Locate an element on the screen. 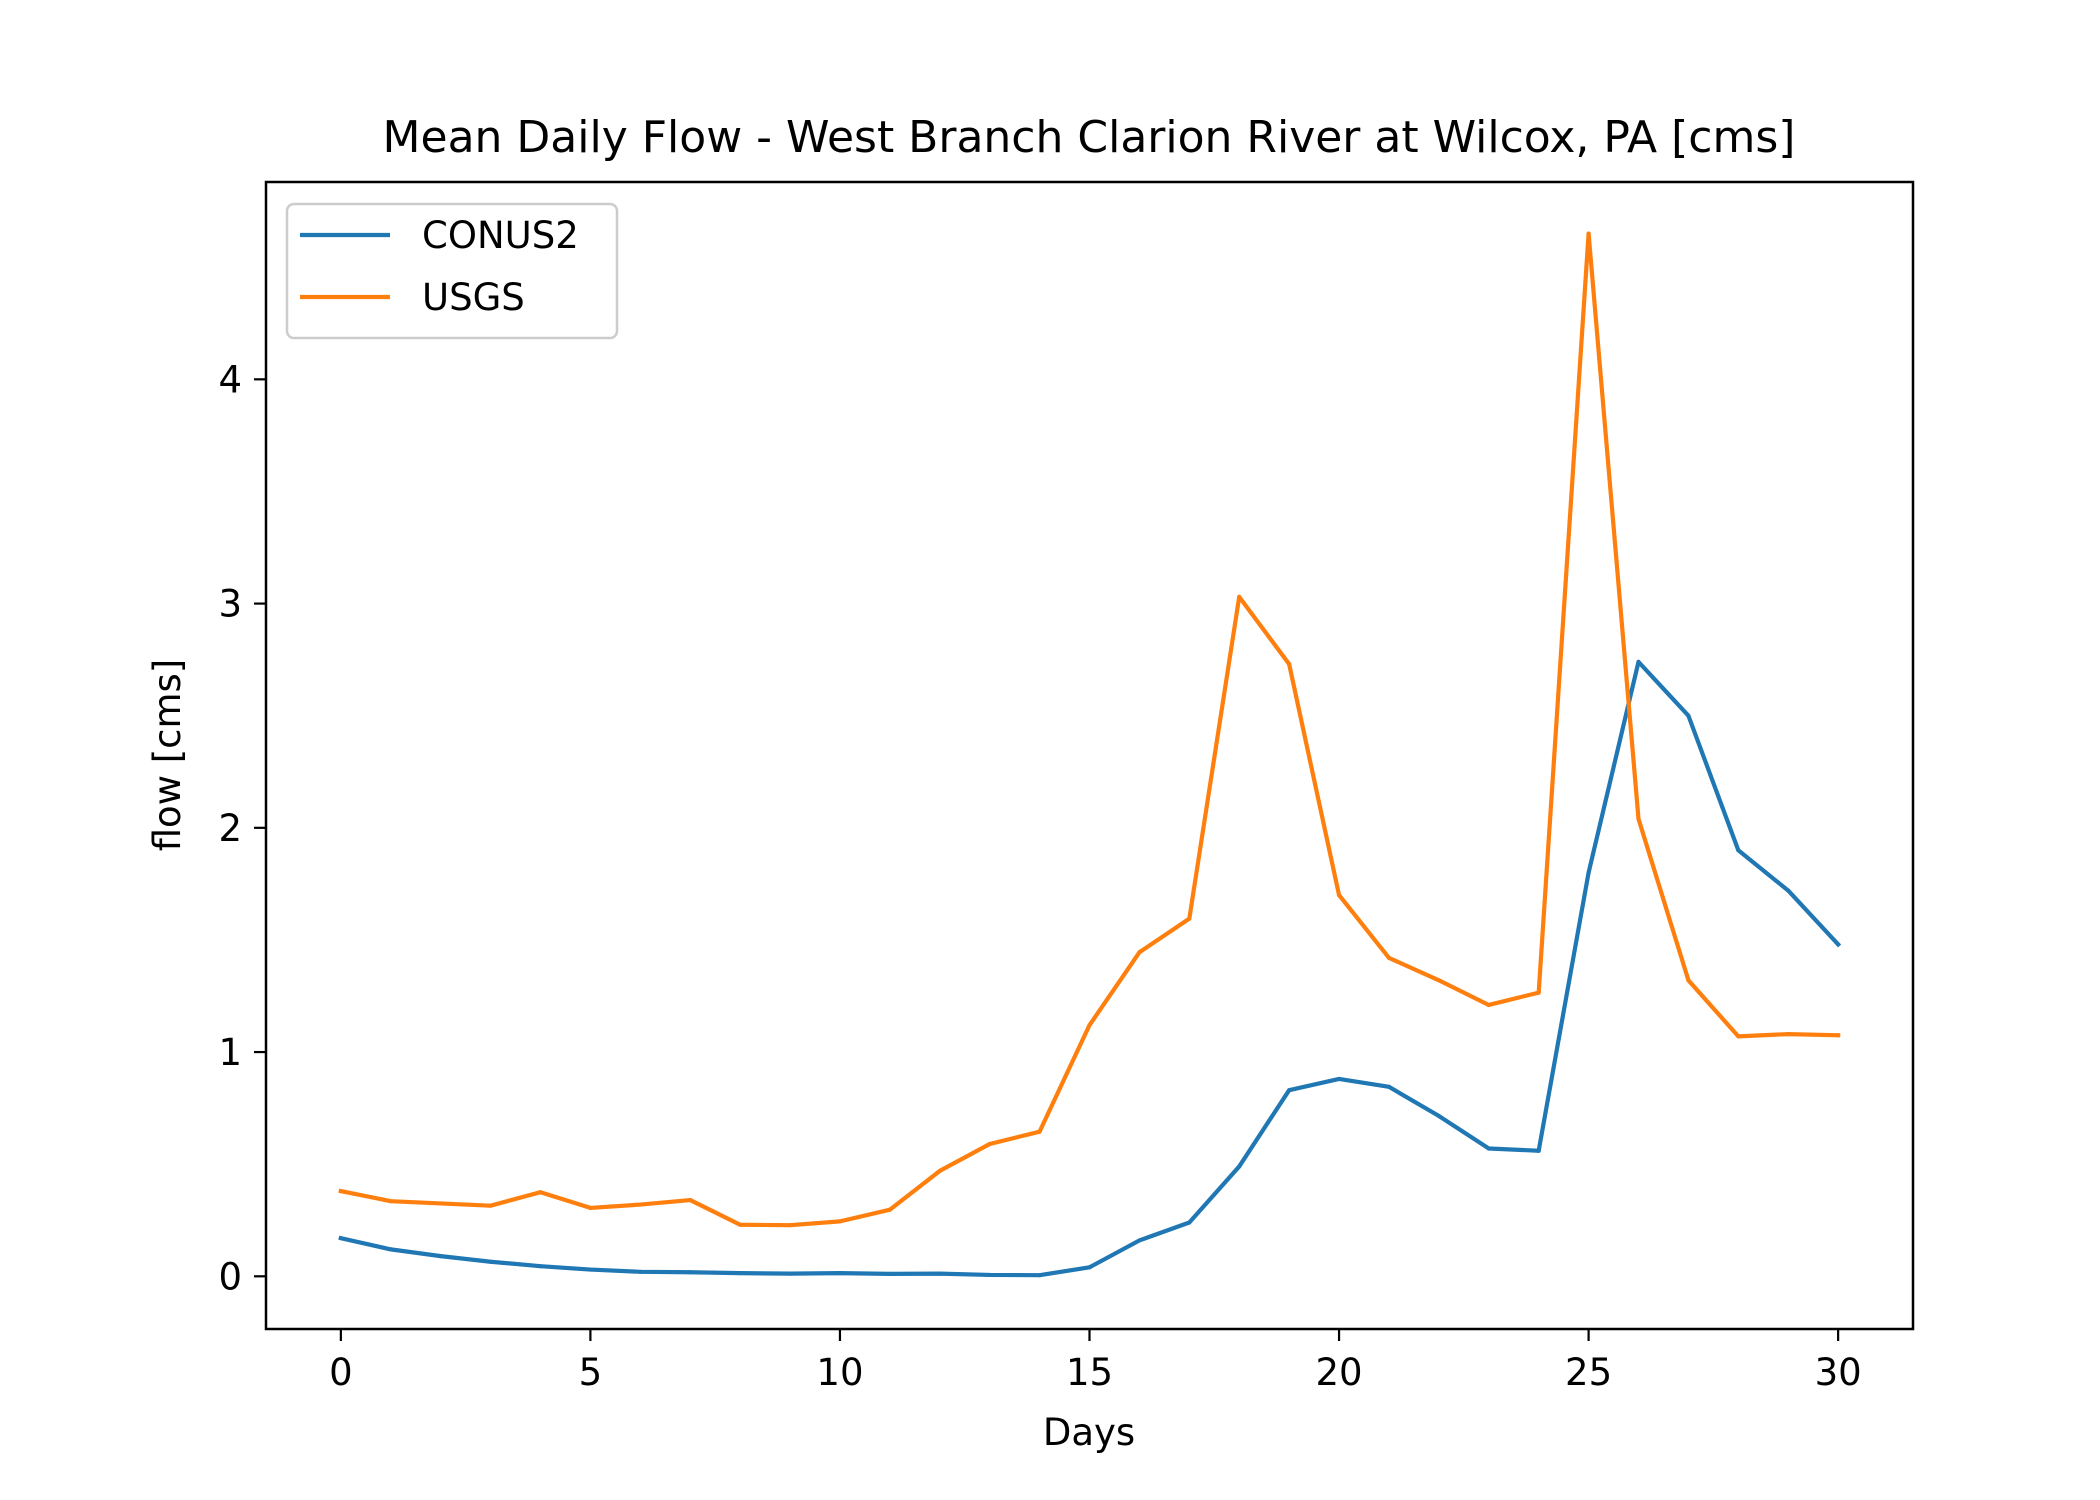 Image resolution: width=2100 pixels, height=1500 pixels. legend: CONUS2 USGS is located at coordinates (452, 271).